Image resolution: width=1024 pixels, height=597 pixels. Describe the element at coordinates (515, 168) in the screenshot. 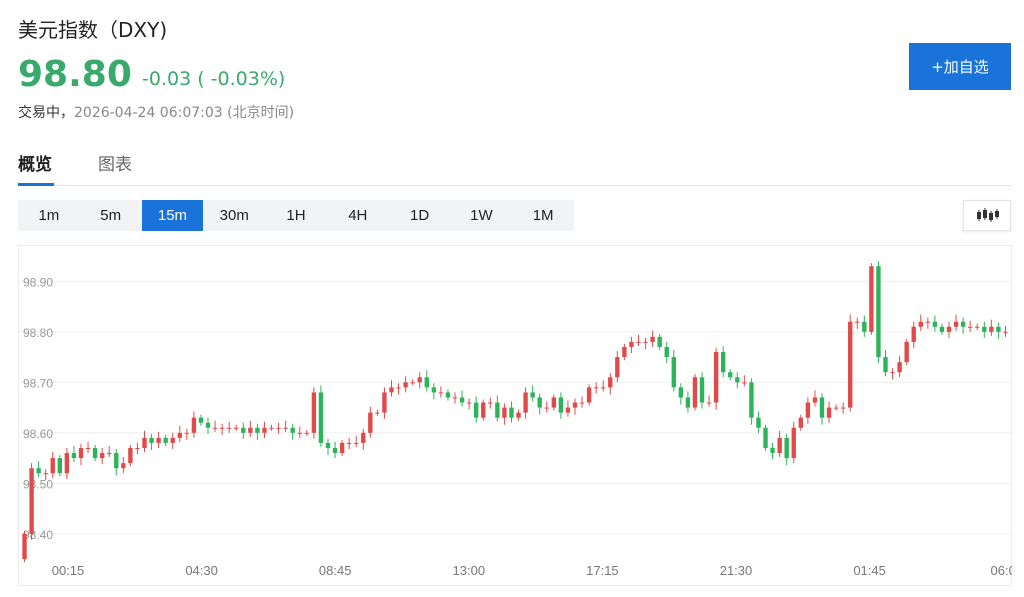

I see `tab-bar: 概览 图表` at that location.